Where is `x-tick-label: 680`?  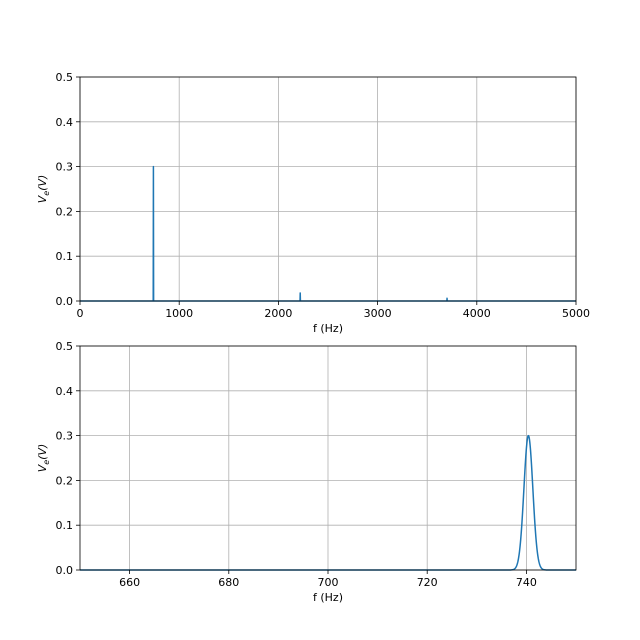
x-tick-label: 680 is located at coordinates (228, 582).